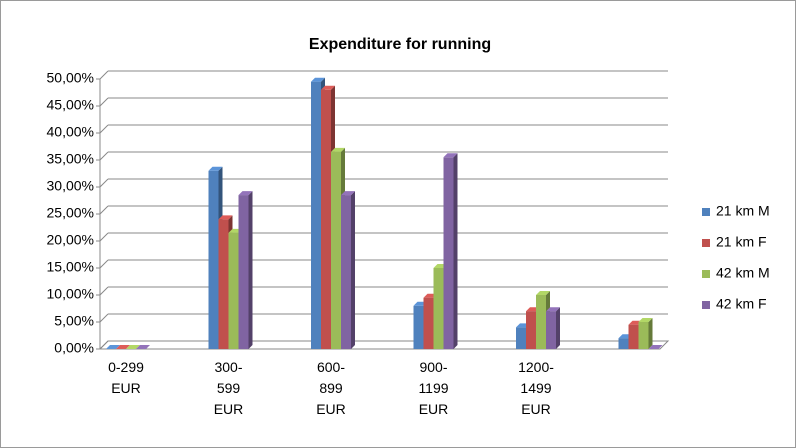 This screenshot has width=796, height=448. Describe the element at coordinates (70, 105) in the screenshot. I see `y-tick-label: 45,00%` at that location.